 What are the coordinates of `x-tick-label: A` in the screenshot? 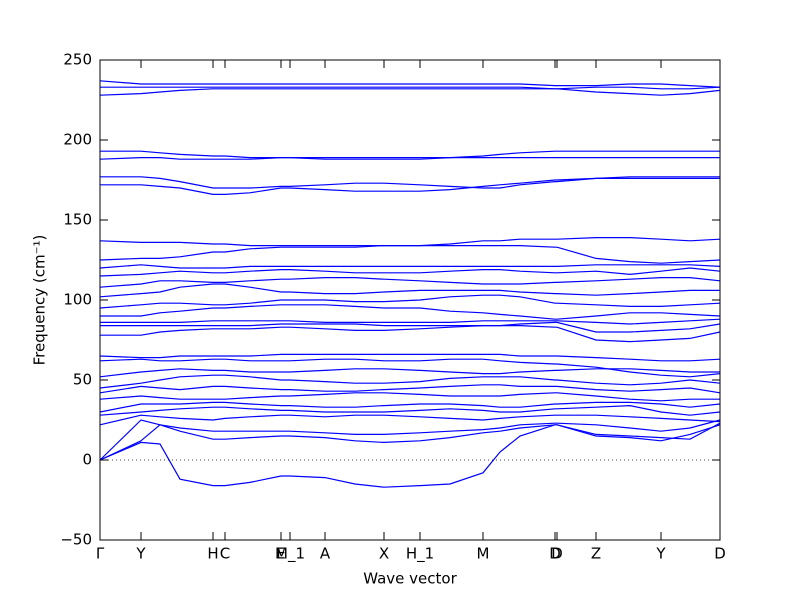 It's located at (325, 554).